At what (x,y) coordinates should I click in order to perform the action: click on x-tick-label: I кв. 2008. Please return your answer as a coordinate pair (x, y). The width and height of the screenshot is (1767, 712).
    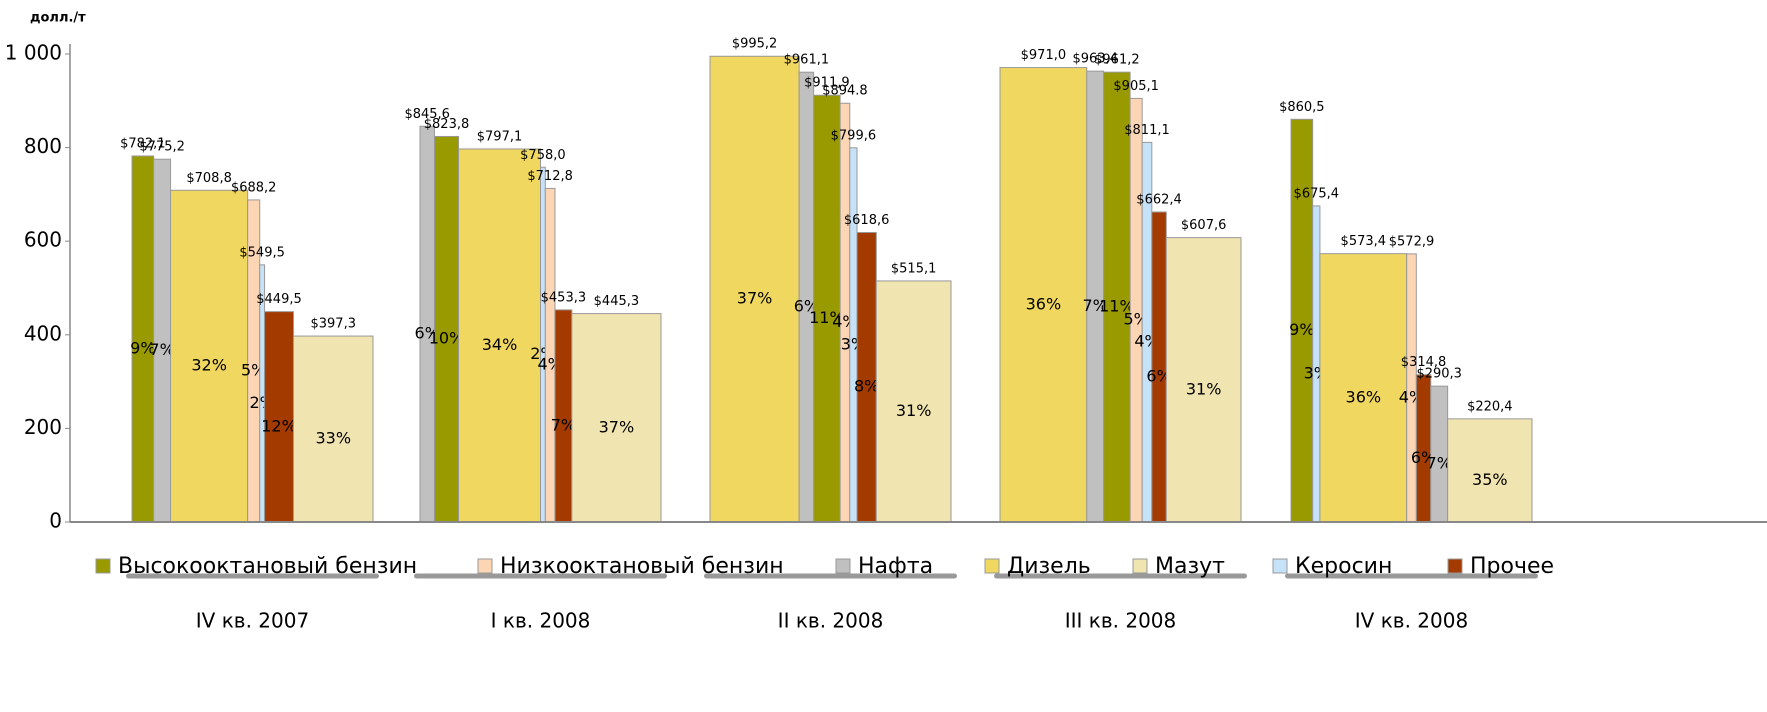
    Looking at the image, I should click on (541, 621).